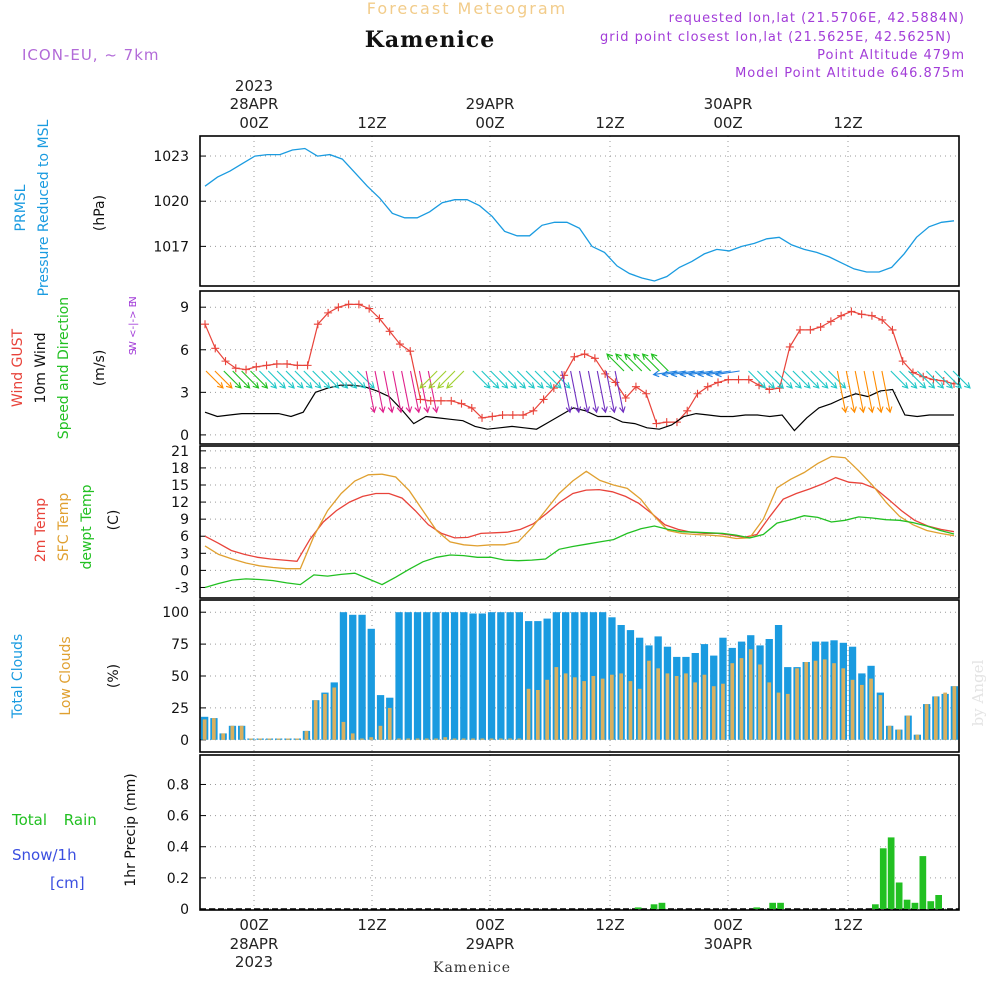 The width and height of the screenshot is (1000, 1000). Describe the element at coordinates (184, 910) in the screenshot. I see `y-tick-label: 0` at that location.